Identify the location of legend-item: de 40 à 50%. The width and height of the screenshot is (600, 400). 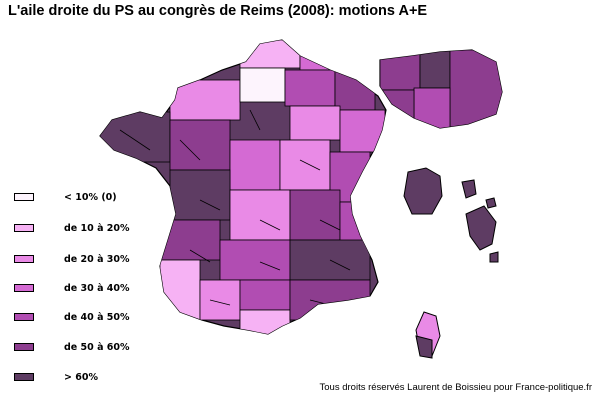
(72, 317).